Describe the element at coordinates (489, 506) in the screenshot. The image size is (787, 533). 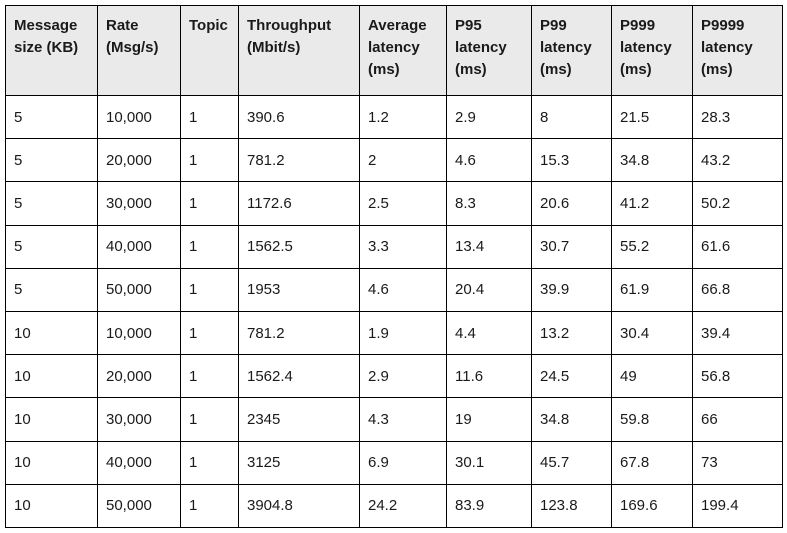
I see `table-cell: 83.9` at that location.